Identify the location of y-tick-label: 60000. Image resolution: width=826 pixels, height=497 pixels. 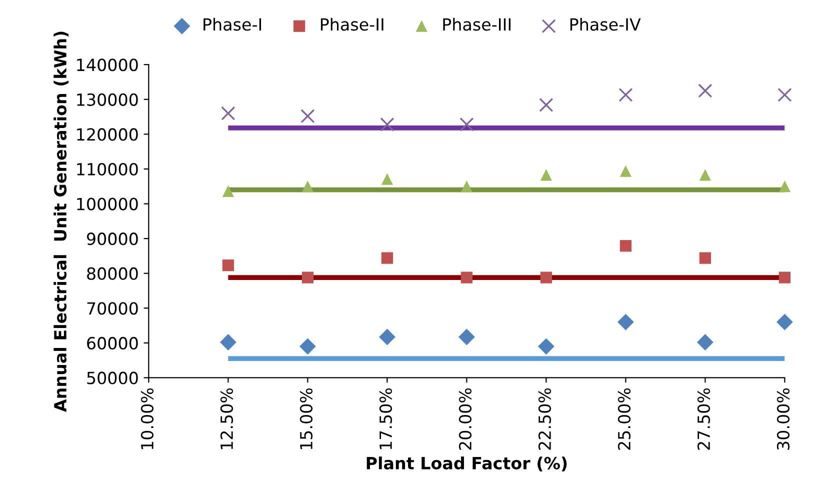
(112, 343).